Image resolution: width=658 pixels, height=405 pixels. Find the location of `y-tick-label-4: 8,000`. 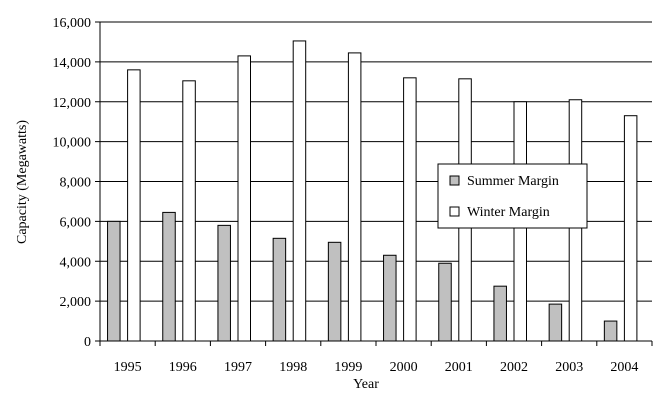

y-tick-label-4: 8,000 is located at coordinates (76, 183).